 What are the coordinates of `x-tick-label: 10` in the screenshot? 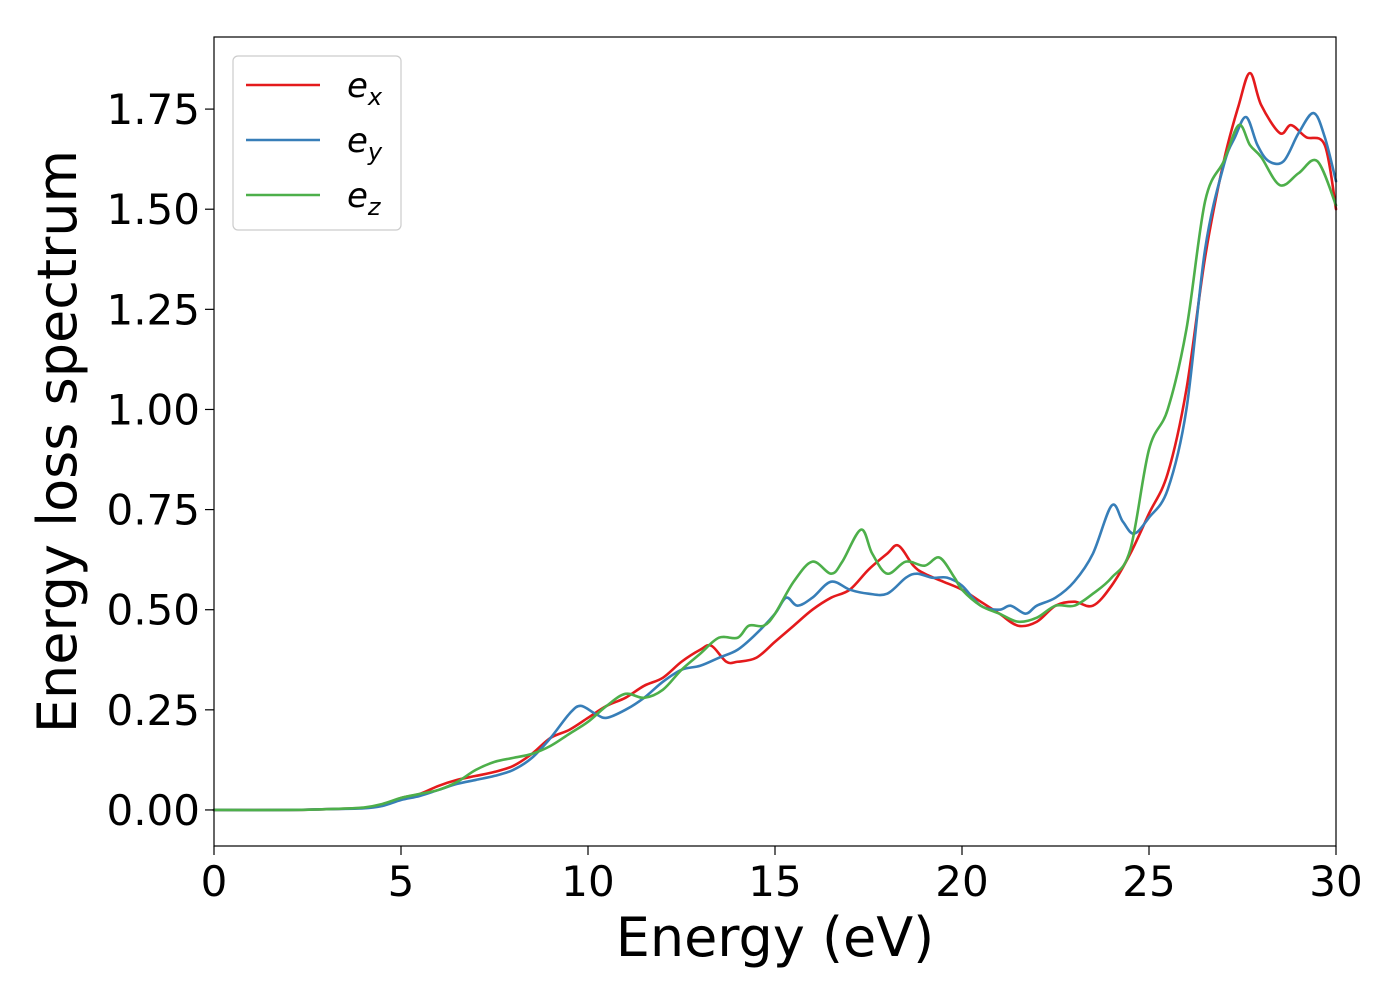 It's located at (587, 881).